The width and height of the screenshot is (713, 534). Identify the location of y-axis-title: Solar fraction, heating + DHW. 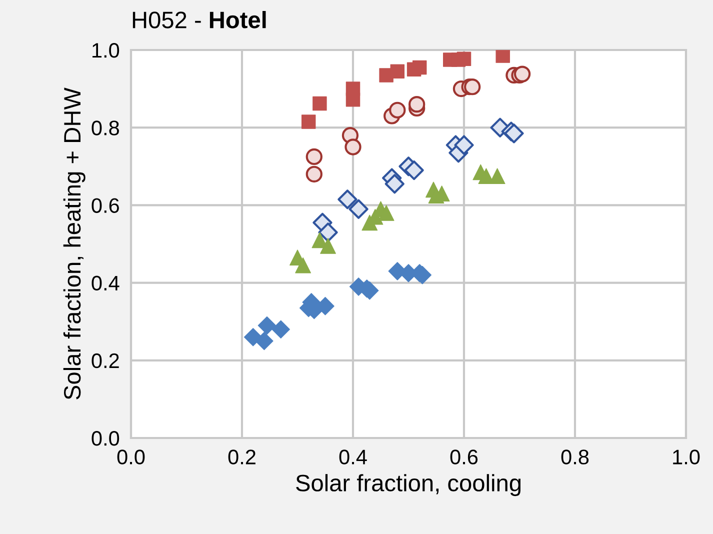
(74, 244).